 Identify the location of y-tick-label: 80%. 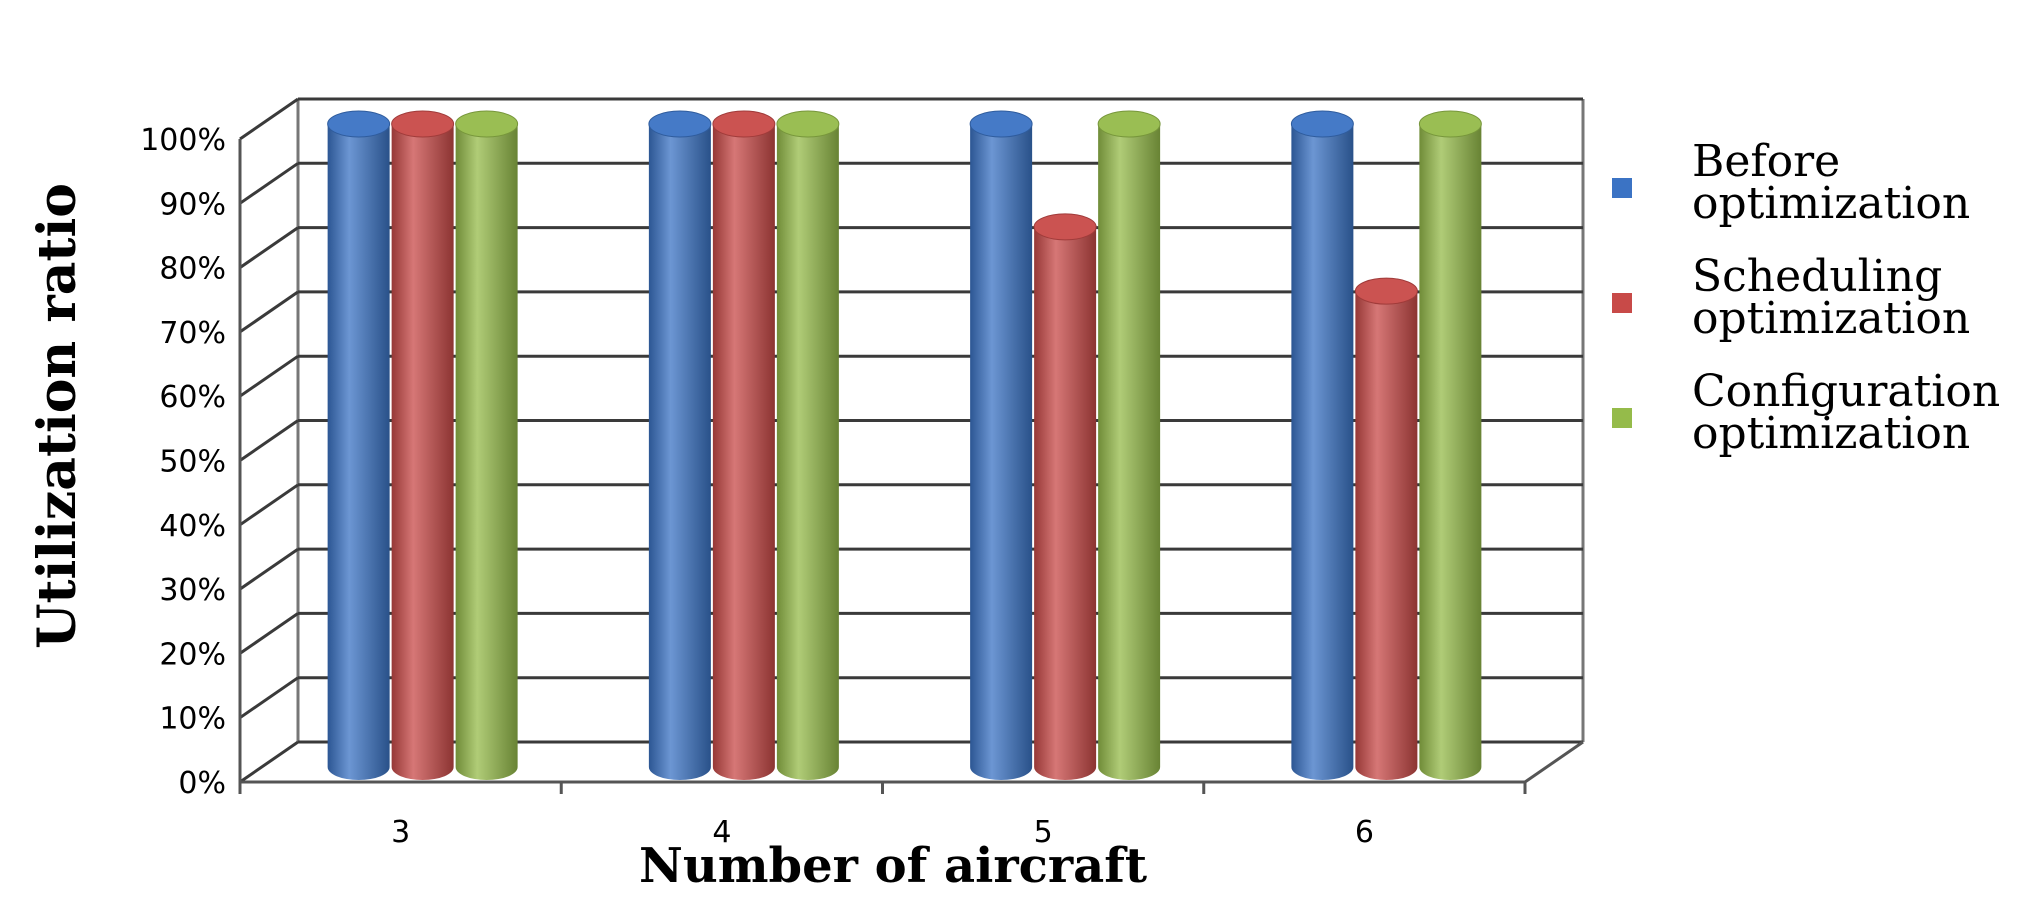
(192, 269).